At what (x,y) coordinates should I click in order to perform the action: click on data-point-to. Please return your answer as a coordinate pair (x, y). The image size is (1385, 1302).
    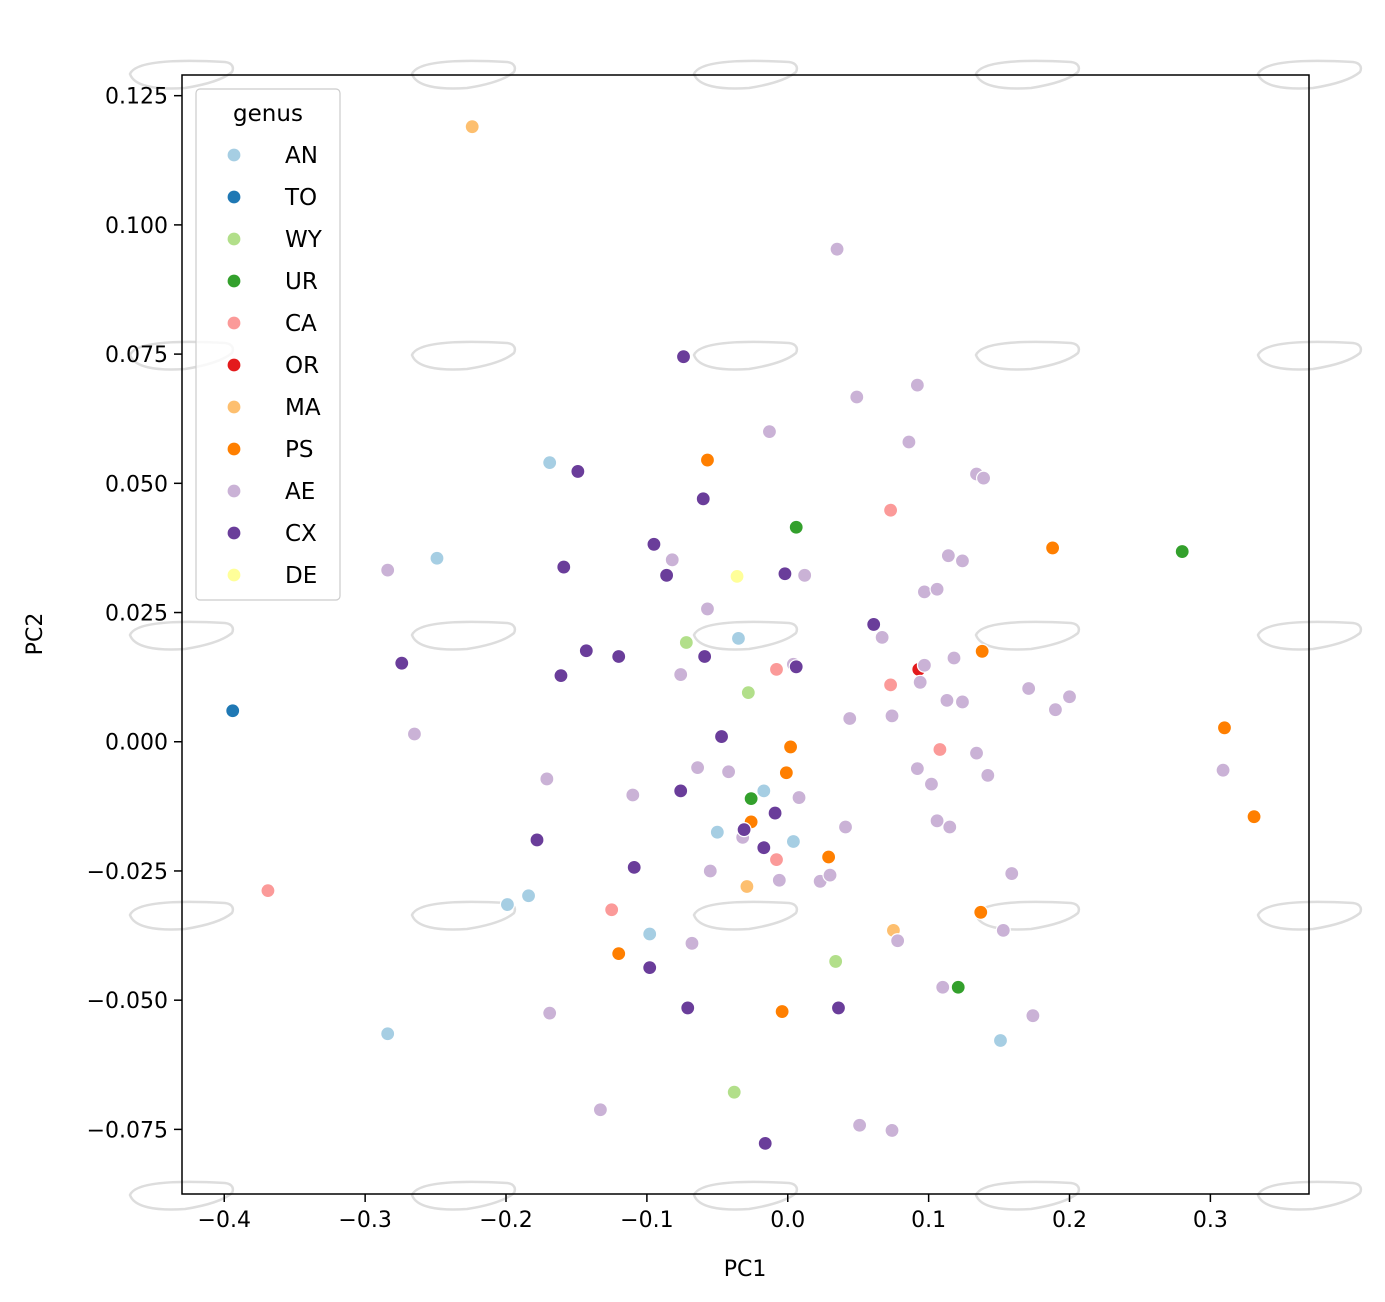
    Looking at the image, I should click on (233, 711).